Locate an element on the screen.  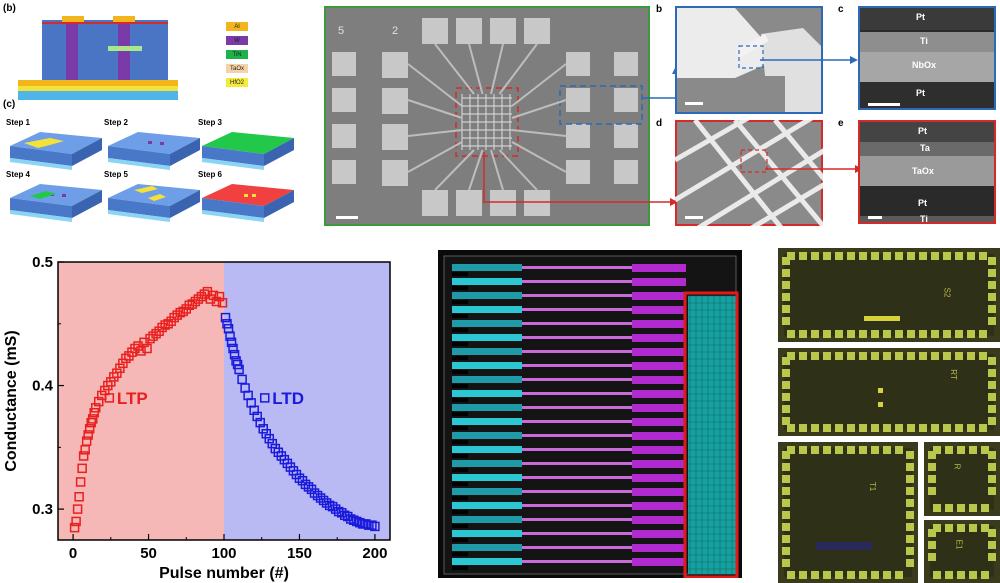
material-legend: Al W TiN TaOx HfO2 is located at coordinates (237, 54).